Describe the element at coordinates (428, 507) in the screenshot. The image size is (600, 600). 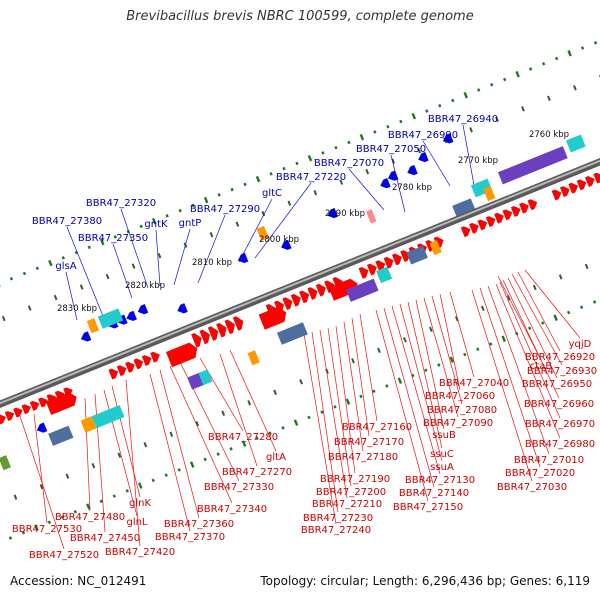
I see `lower-gene-label: BBR47_27150` at that location.